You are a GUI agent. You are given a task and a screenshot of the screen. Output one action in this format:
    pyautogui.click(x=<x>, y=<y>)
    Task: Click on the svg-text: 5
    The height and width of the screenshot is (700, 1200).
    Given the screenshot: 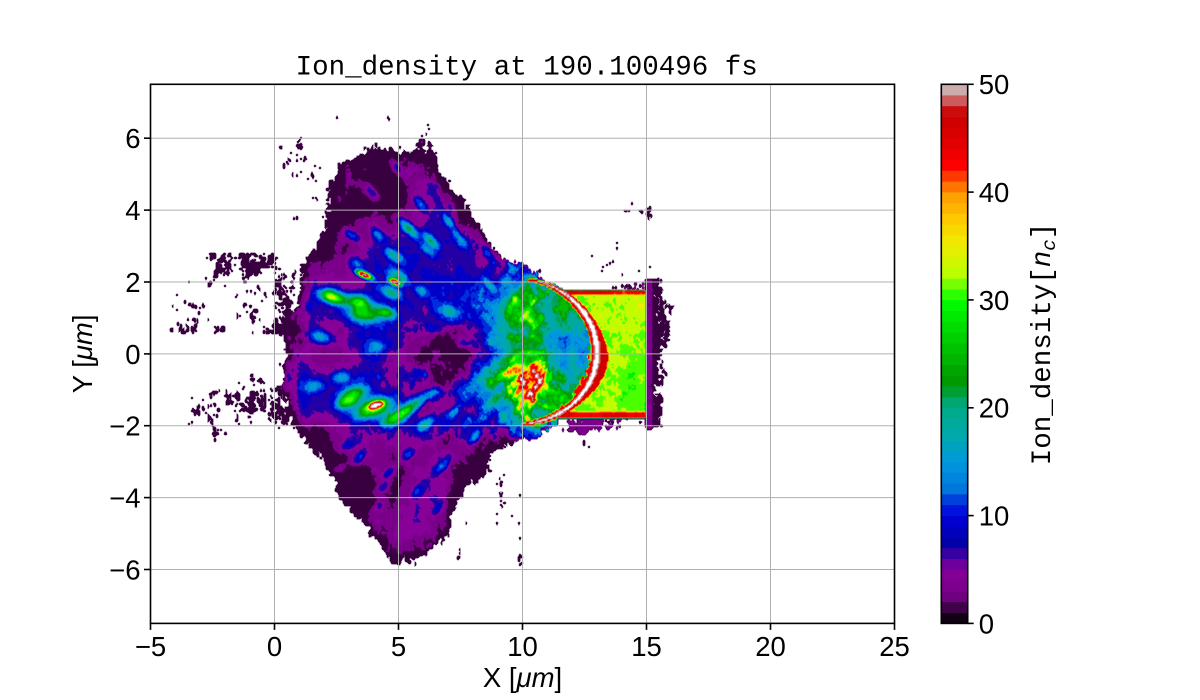 What is the action you would take?
    pyautogui.click(x=398, y=646)
    